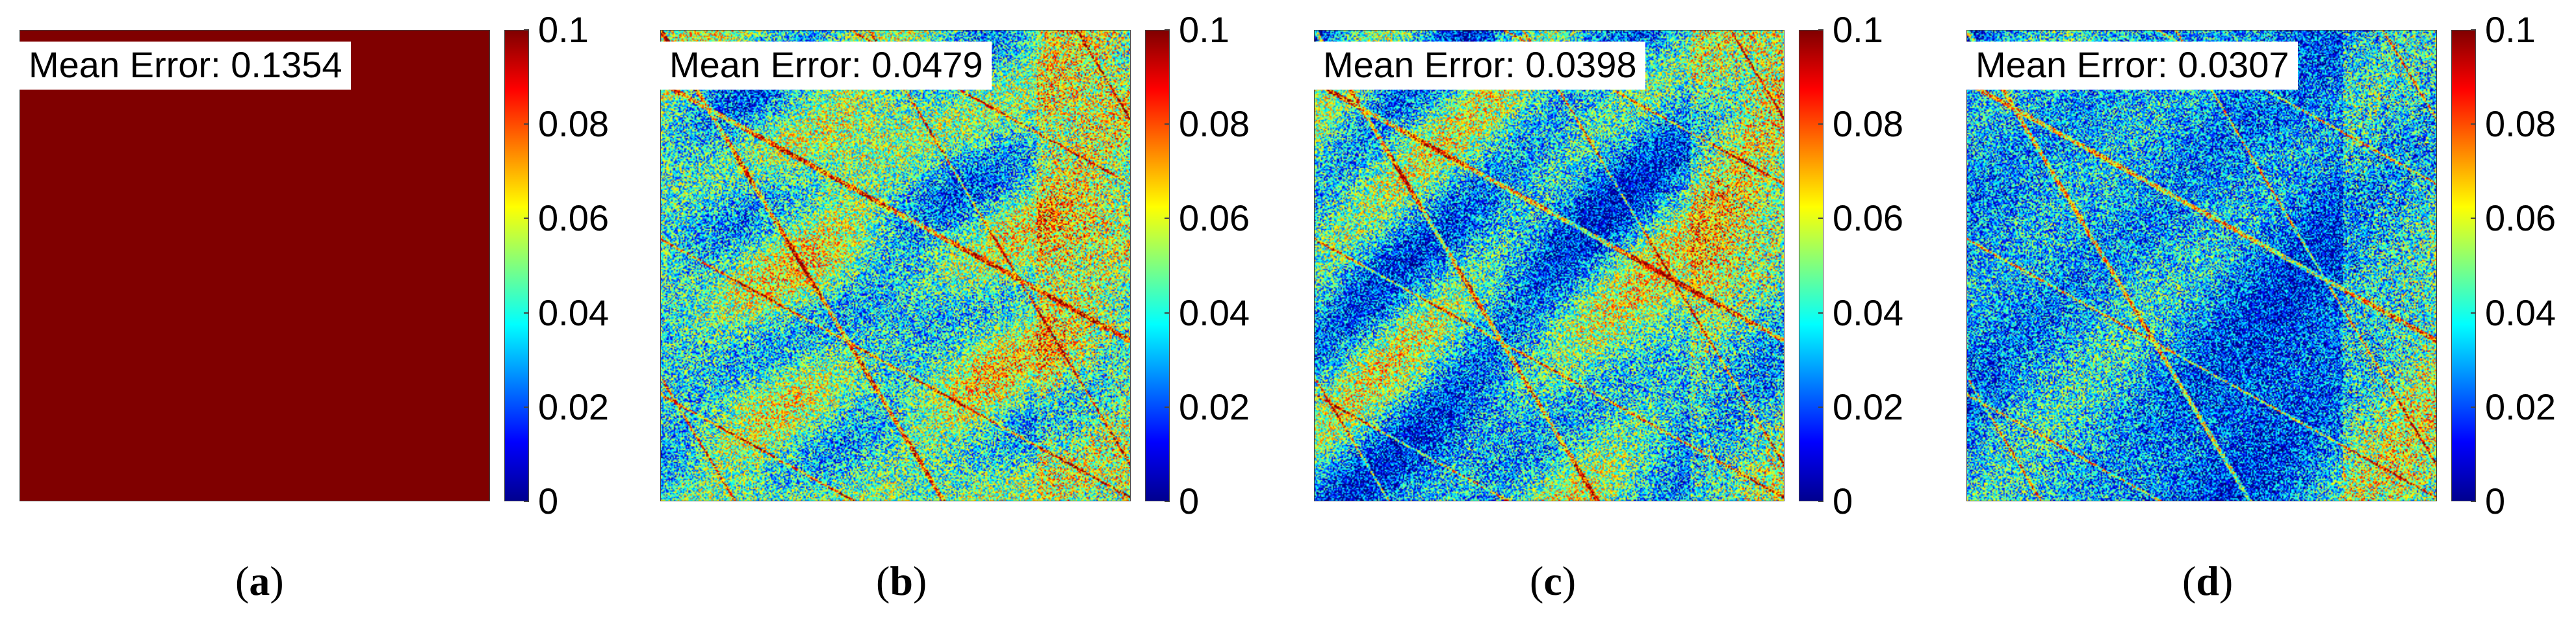  I want to click on panel-caption: (c), so click(1554, 581).